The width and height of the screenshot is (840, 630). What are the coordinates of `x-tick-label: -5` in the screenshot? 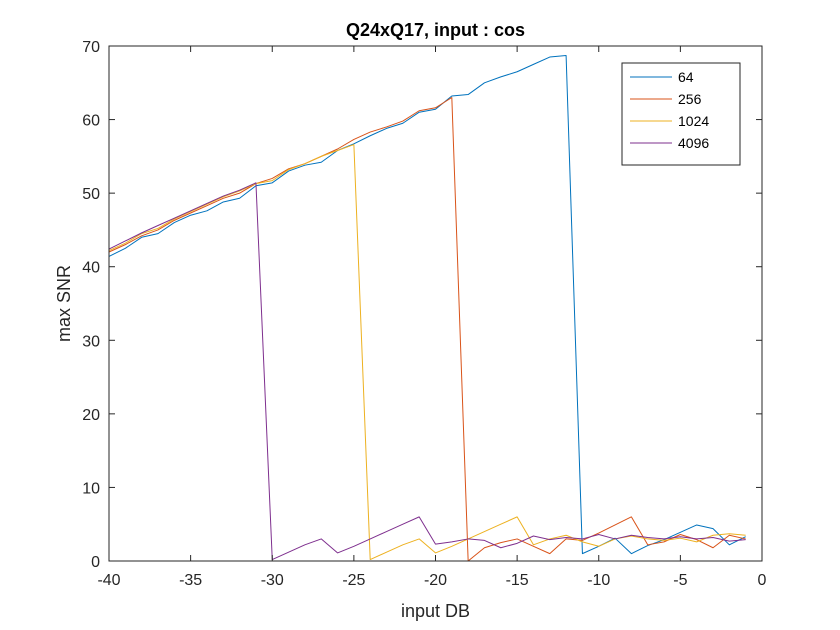 It's located at (680, 580).